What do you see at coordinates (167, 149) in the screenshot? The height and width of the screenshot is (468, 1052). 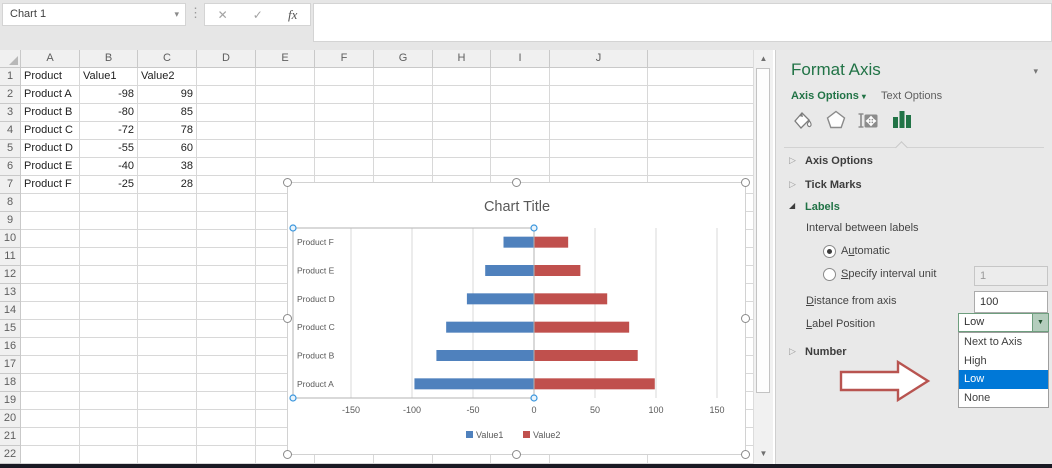 I see `cell: 60` at bounding box center [167, 149].